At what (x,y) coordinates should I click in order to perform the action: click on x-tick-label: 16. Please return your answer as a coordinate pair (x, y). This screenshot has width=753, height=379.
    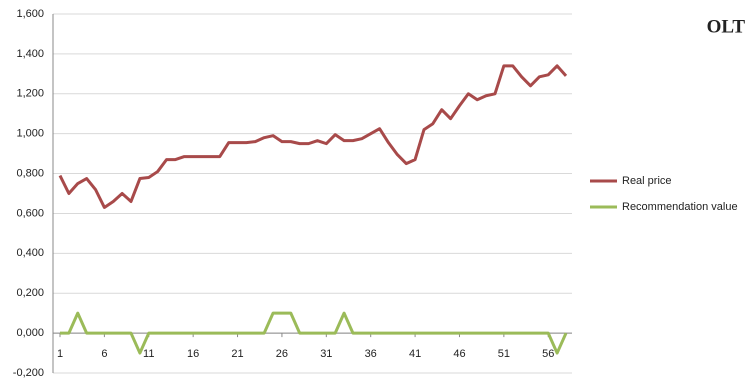
    Looking at the image, I should click on (193, 354).